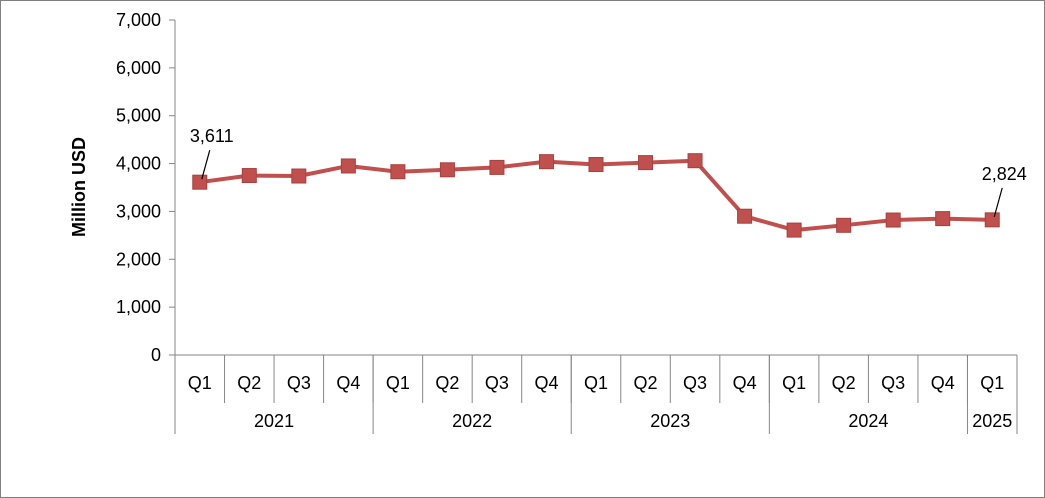  I want to click on y-tick-label: 4,000, so click(138, 164).